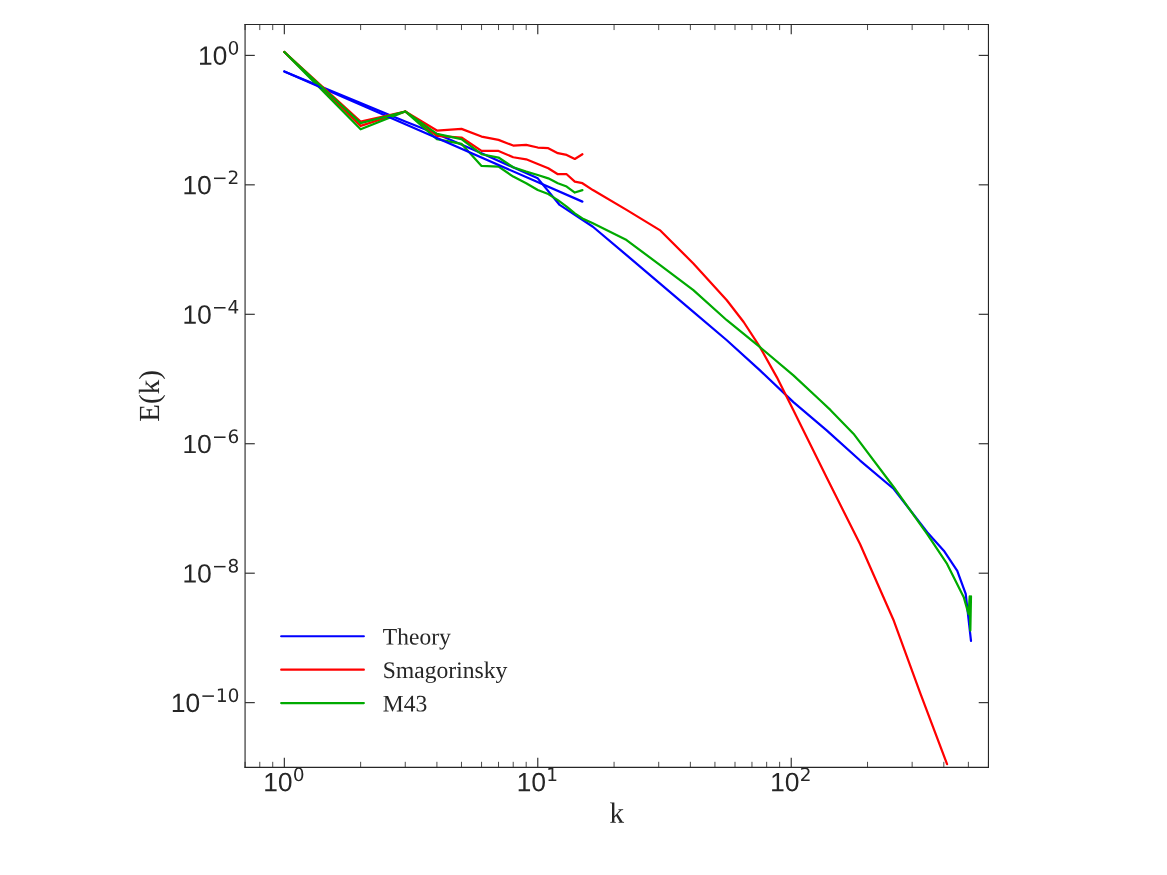  I want to click on x-tick-label: 10$^{0}$, so click(284, 779).